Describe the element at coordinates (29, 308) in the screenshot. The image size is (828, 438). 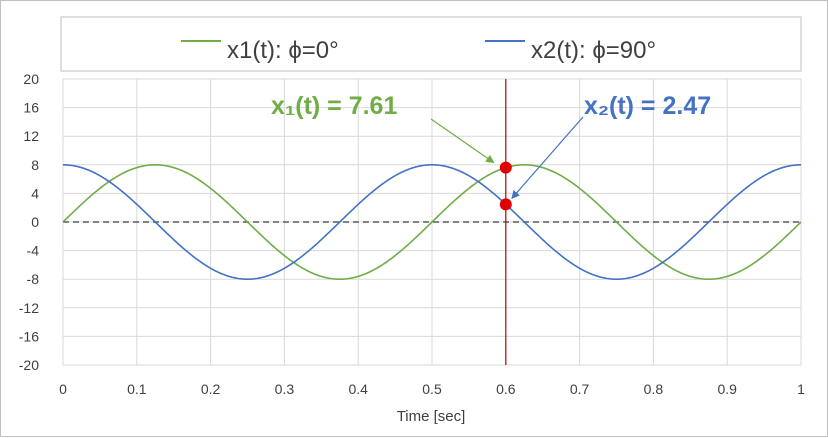
I see `y-tick-label: -12` at that location.